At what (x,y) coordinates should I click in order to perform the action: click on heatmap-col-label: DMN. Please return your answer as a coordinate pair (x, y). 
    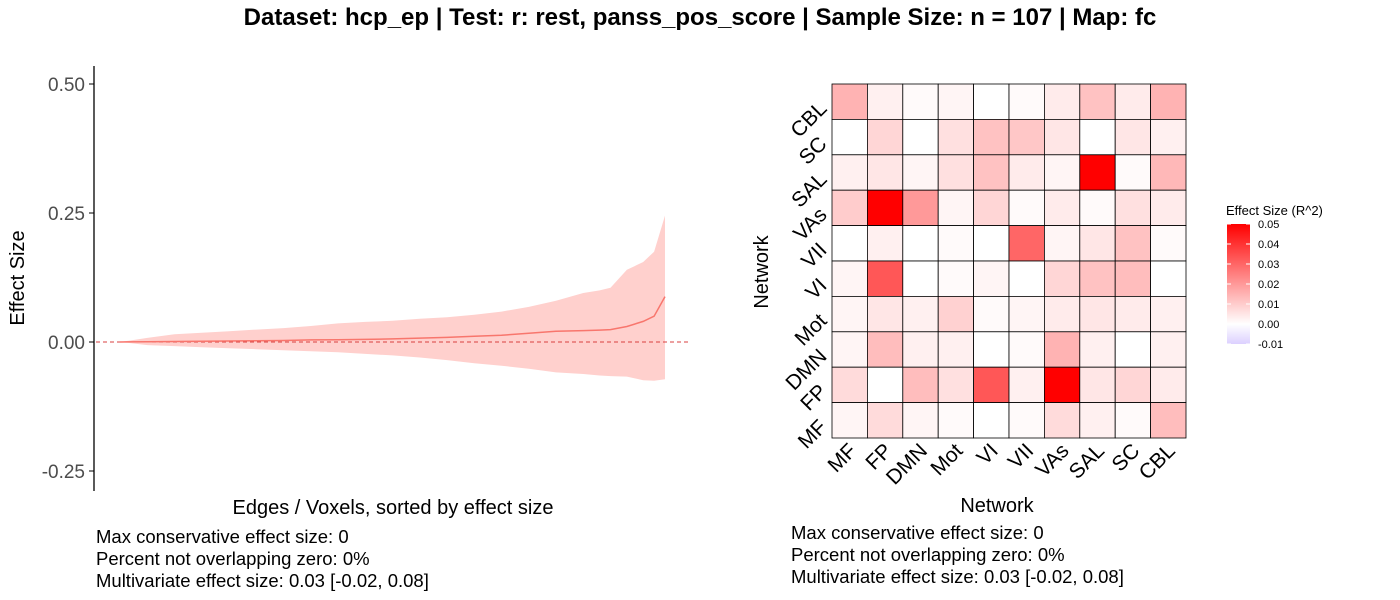
    Looking at the image, I should click on (907, 464).